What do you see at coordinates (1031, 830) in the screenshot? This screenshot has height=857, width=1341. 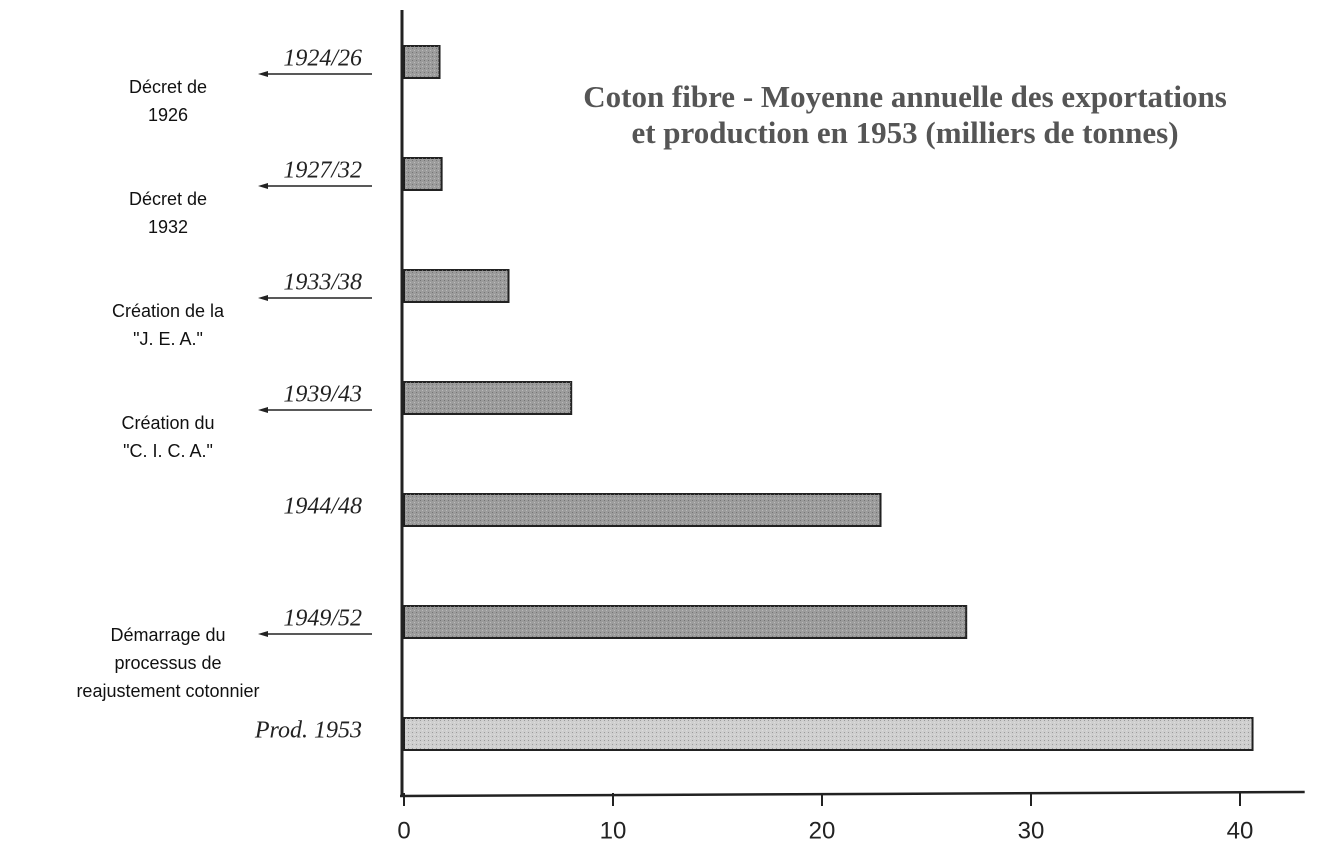 I see `x-tick-label: 30` at bounding box center [1031, 830].